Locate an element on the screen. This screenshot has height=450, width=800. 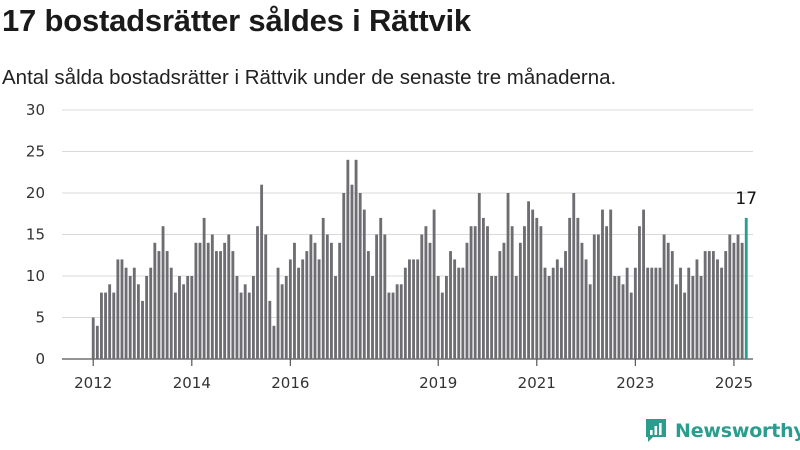
y-tick-label: 25 is located at coordinates (35, 152).